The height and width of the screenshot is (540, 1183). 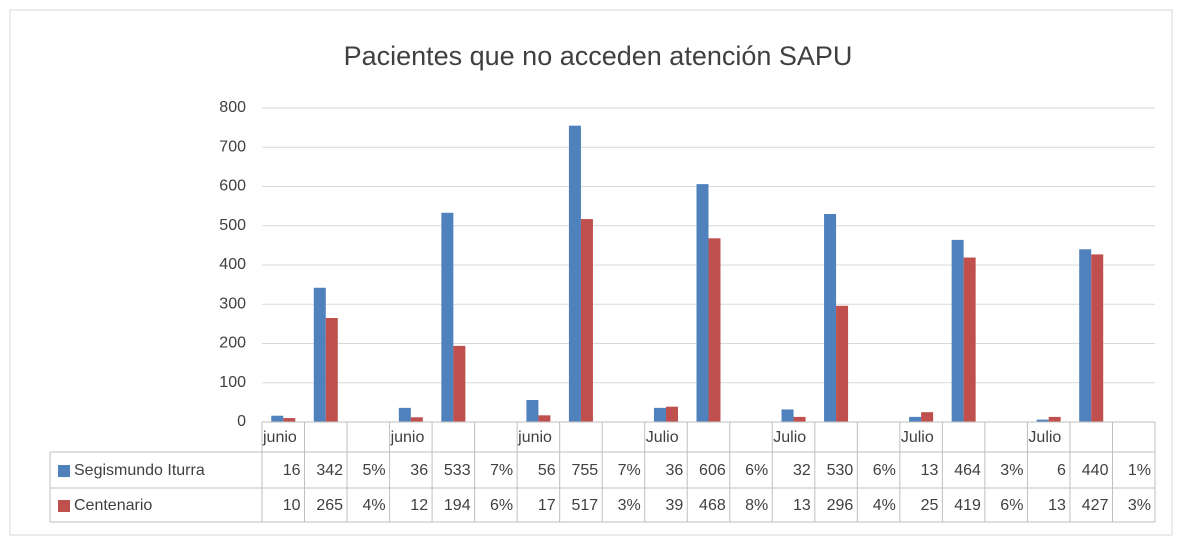 I want to click on table-value: 517, so click(x=584, y=505).